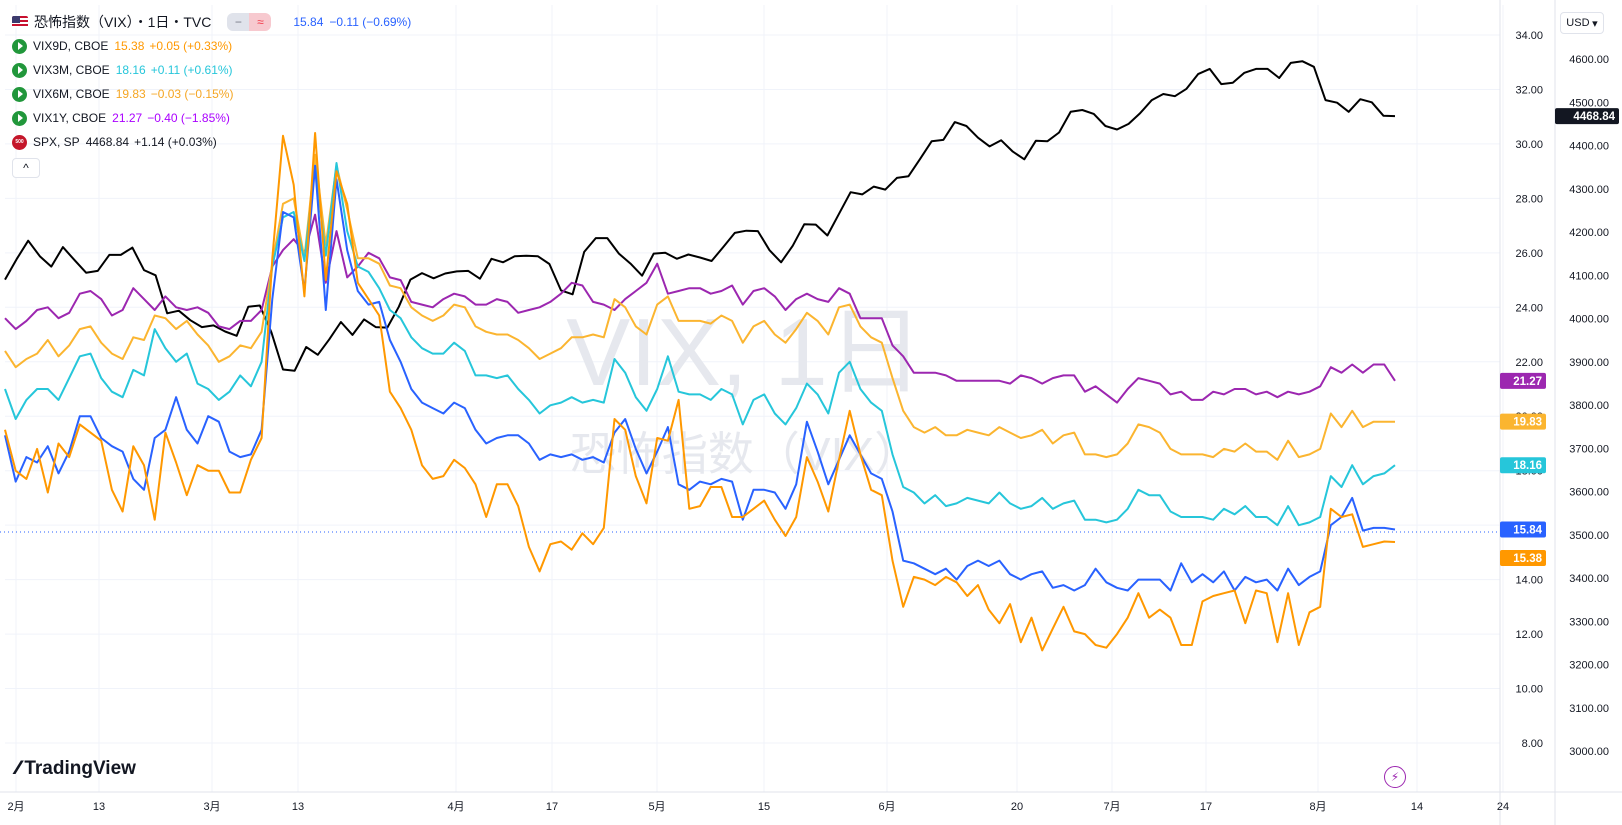 This screenshot has width=1622, height=825. I want to click on chevron-down-icon: ▾, so click(1595, 23).